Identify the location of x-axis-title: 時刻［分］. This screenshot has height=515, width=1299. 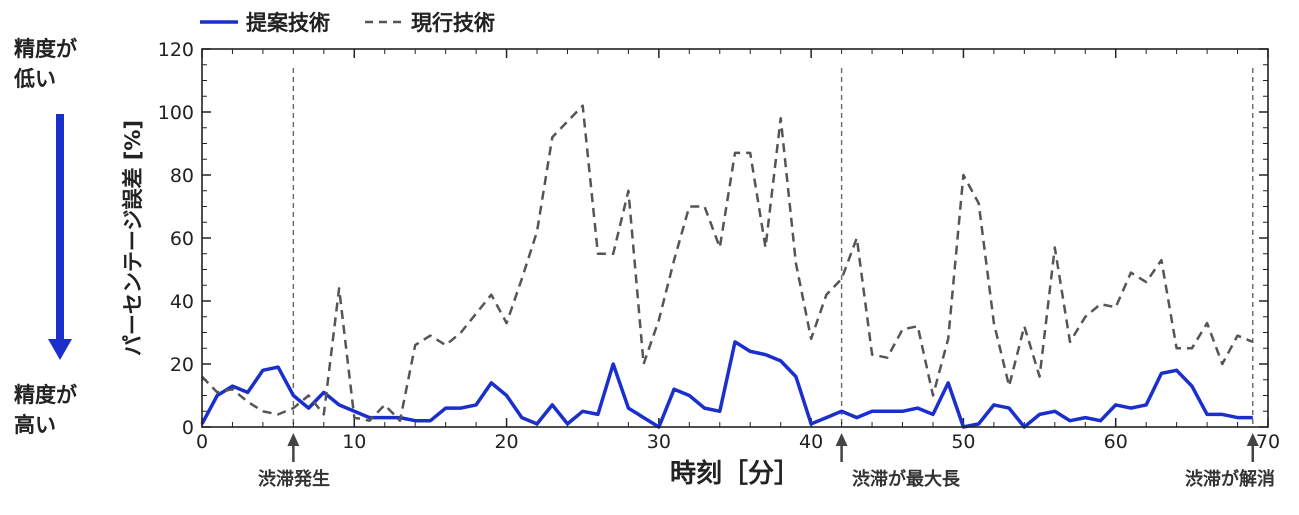
(735, 473).